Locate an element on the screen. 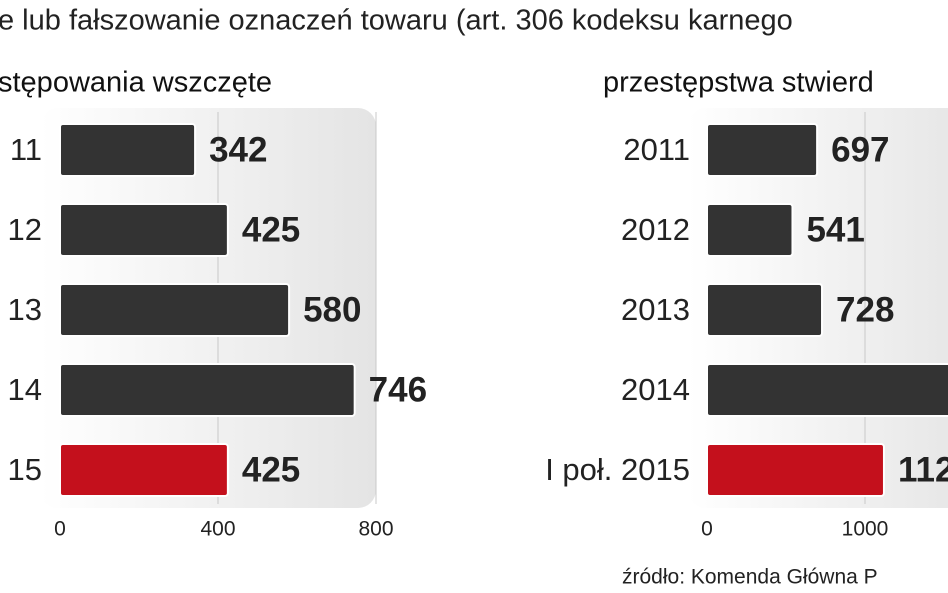  category-label: 15 is located at coordinates (25, 469).